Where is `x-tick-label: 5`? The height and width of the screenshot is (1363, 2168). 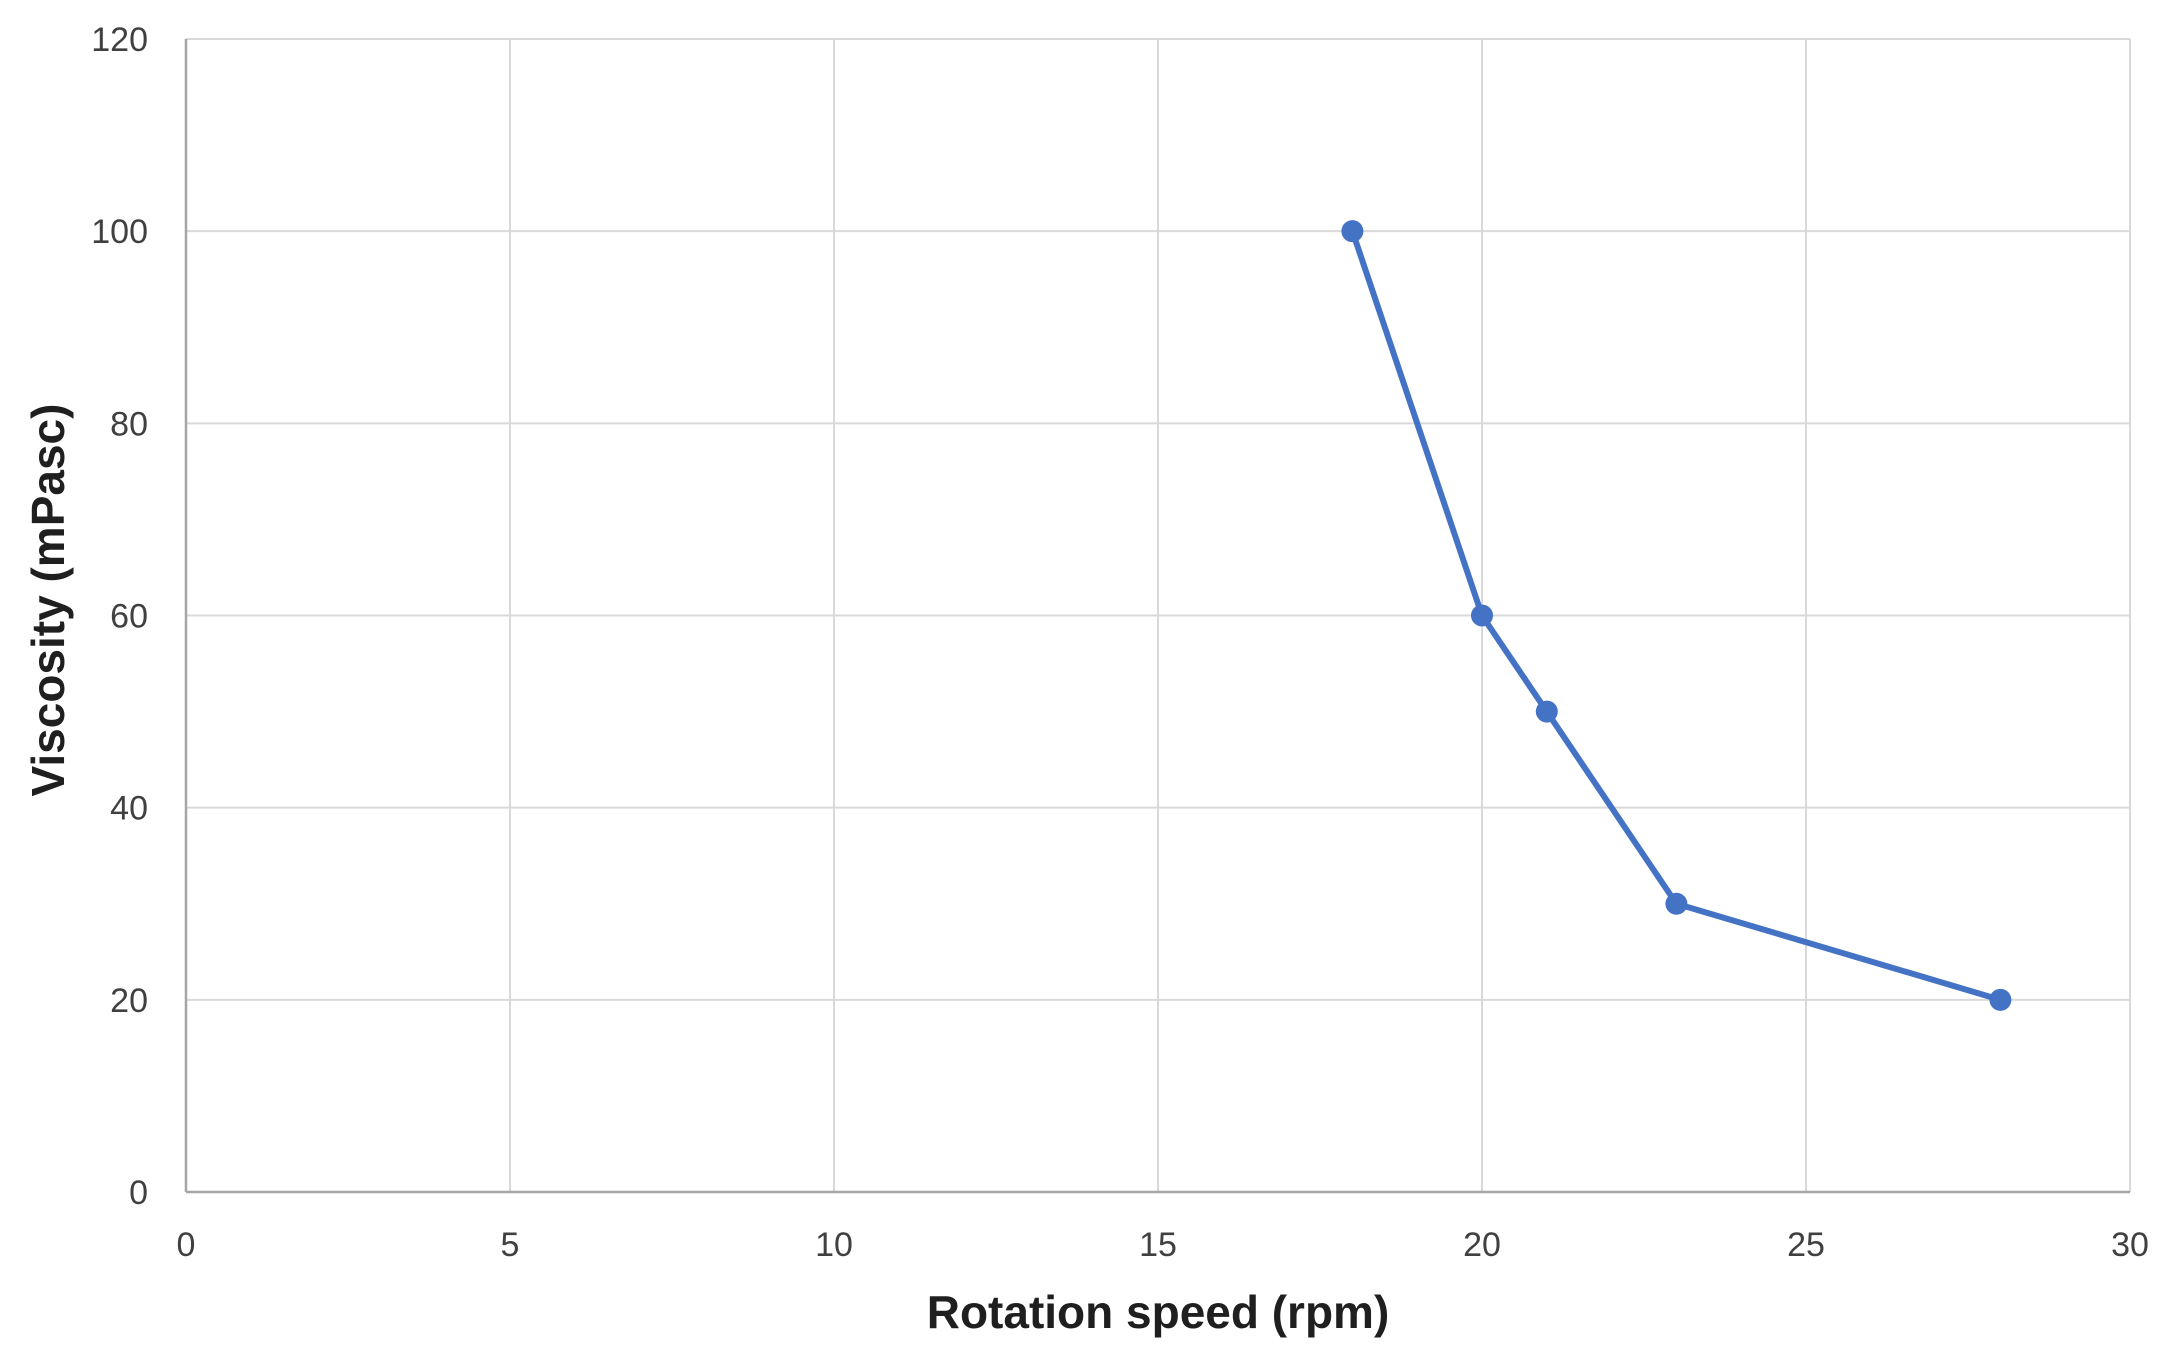 x-tick-label: 5 is located at coordinates (510, 1245).